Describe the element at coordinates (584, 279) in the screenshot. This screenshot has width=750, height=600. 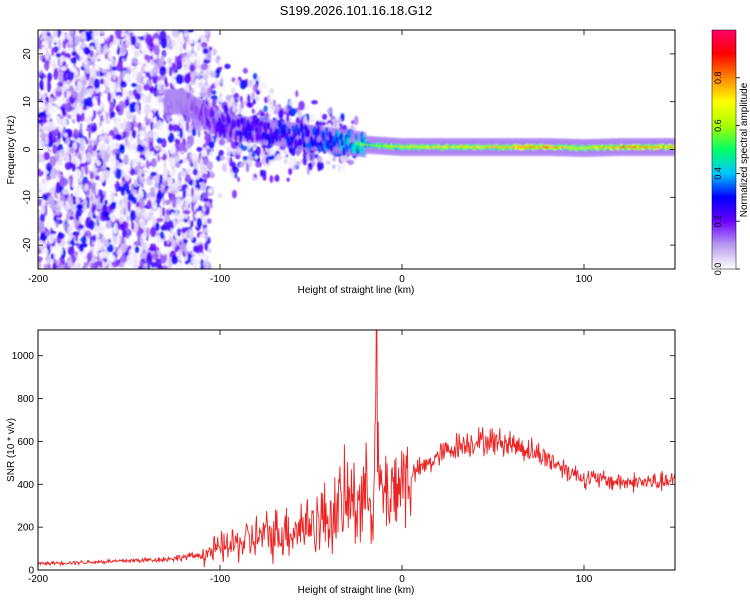
I see `x-tick-label: 100` at that location.